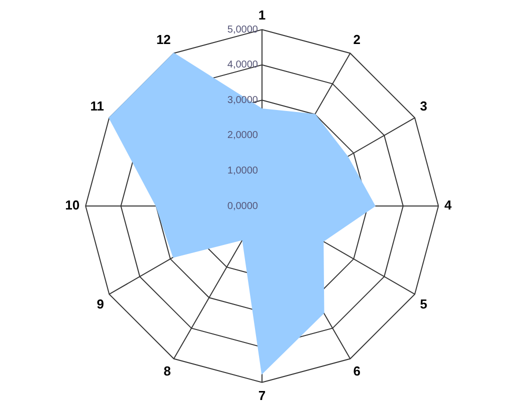  Describe the element at coordinates (424, 304) in the screenshot. I see `spoke-label: 5` at that location.